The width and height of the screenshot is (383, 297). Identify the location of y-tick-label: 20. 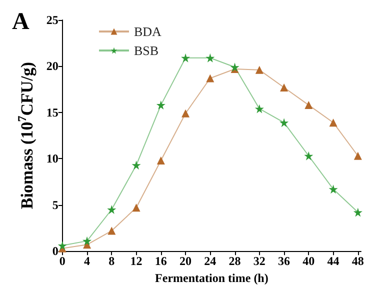
(52, 66).